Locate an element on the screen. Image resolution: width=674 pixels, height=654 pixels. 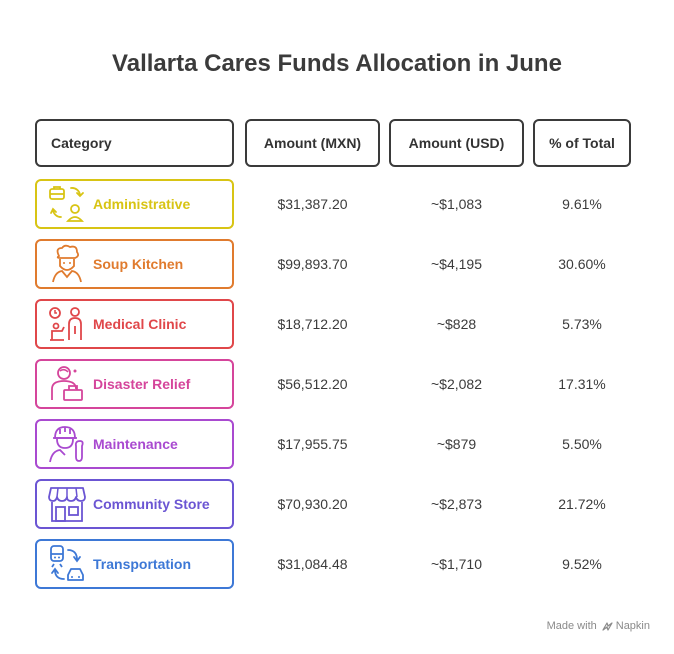
amount-usd-cell: ~$4,195 is located at coordinates (456, 264).